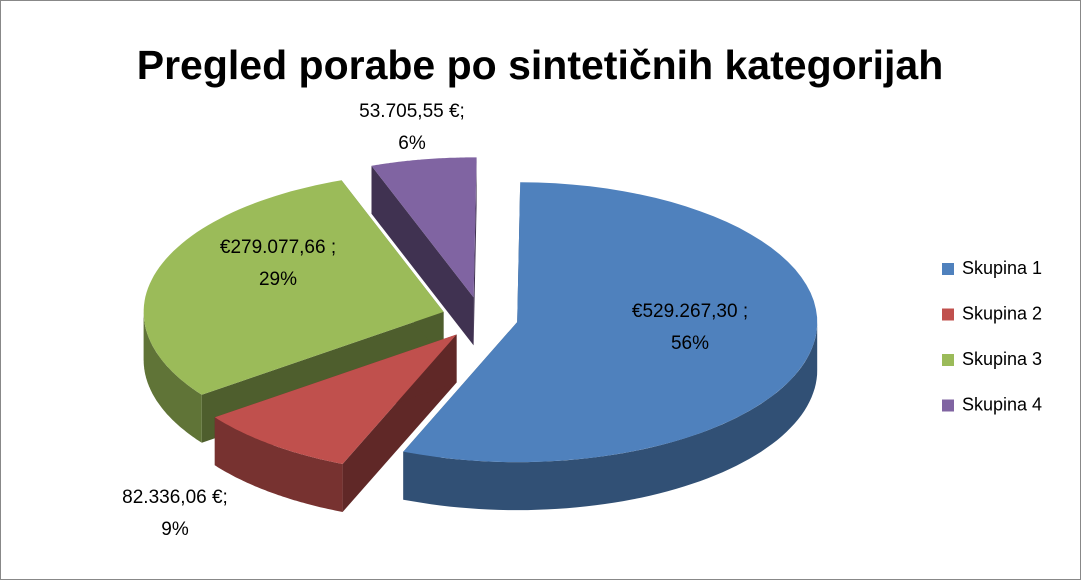 The width and height of the screenshot is (1081, 580). Describe the element at coordinates (175, 497) in the screenshot. I see `data-label: 82.336,06 €;` at that location.